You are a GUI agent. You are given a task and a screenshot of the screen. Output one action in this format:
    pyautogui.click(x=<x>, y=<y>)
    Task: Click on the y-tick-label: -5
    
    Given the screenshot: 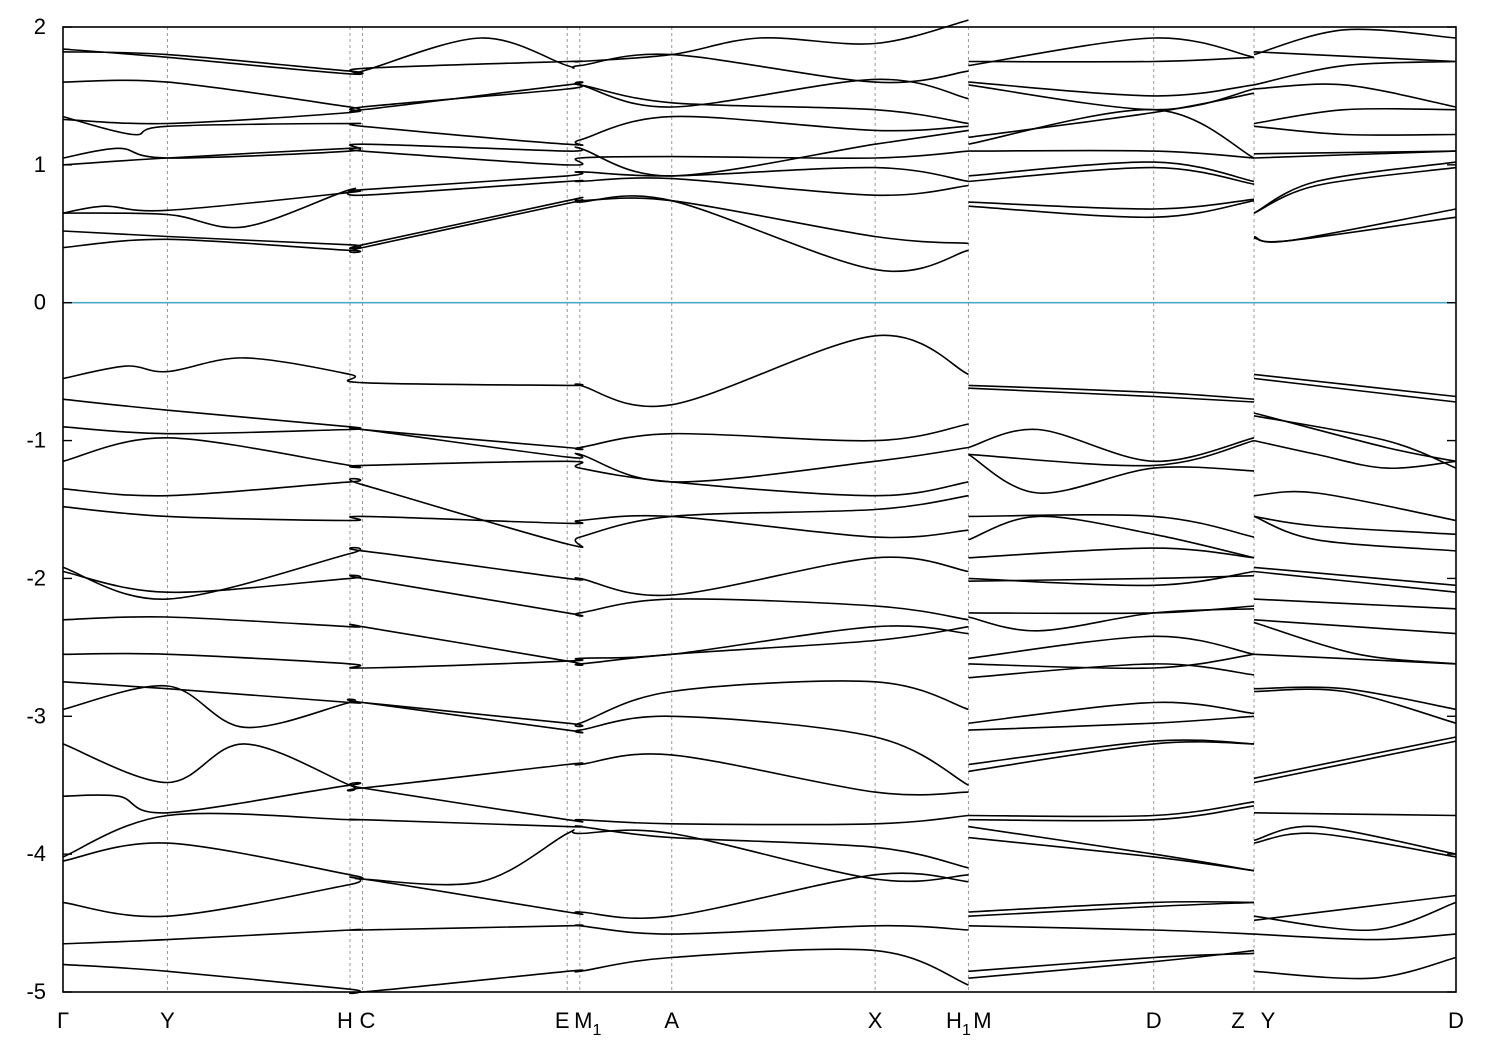 What is the action you would take?
    pyautogui.click(x=36, y=991)
    